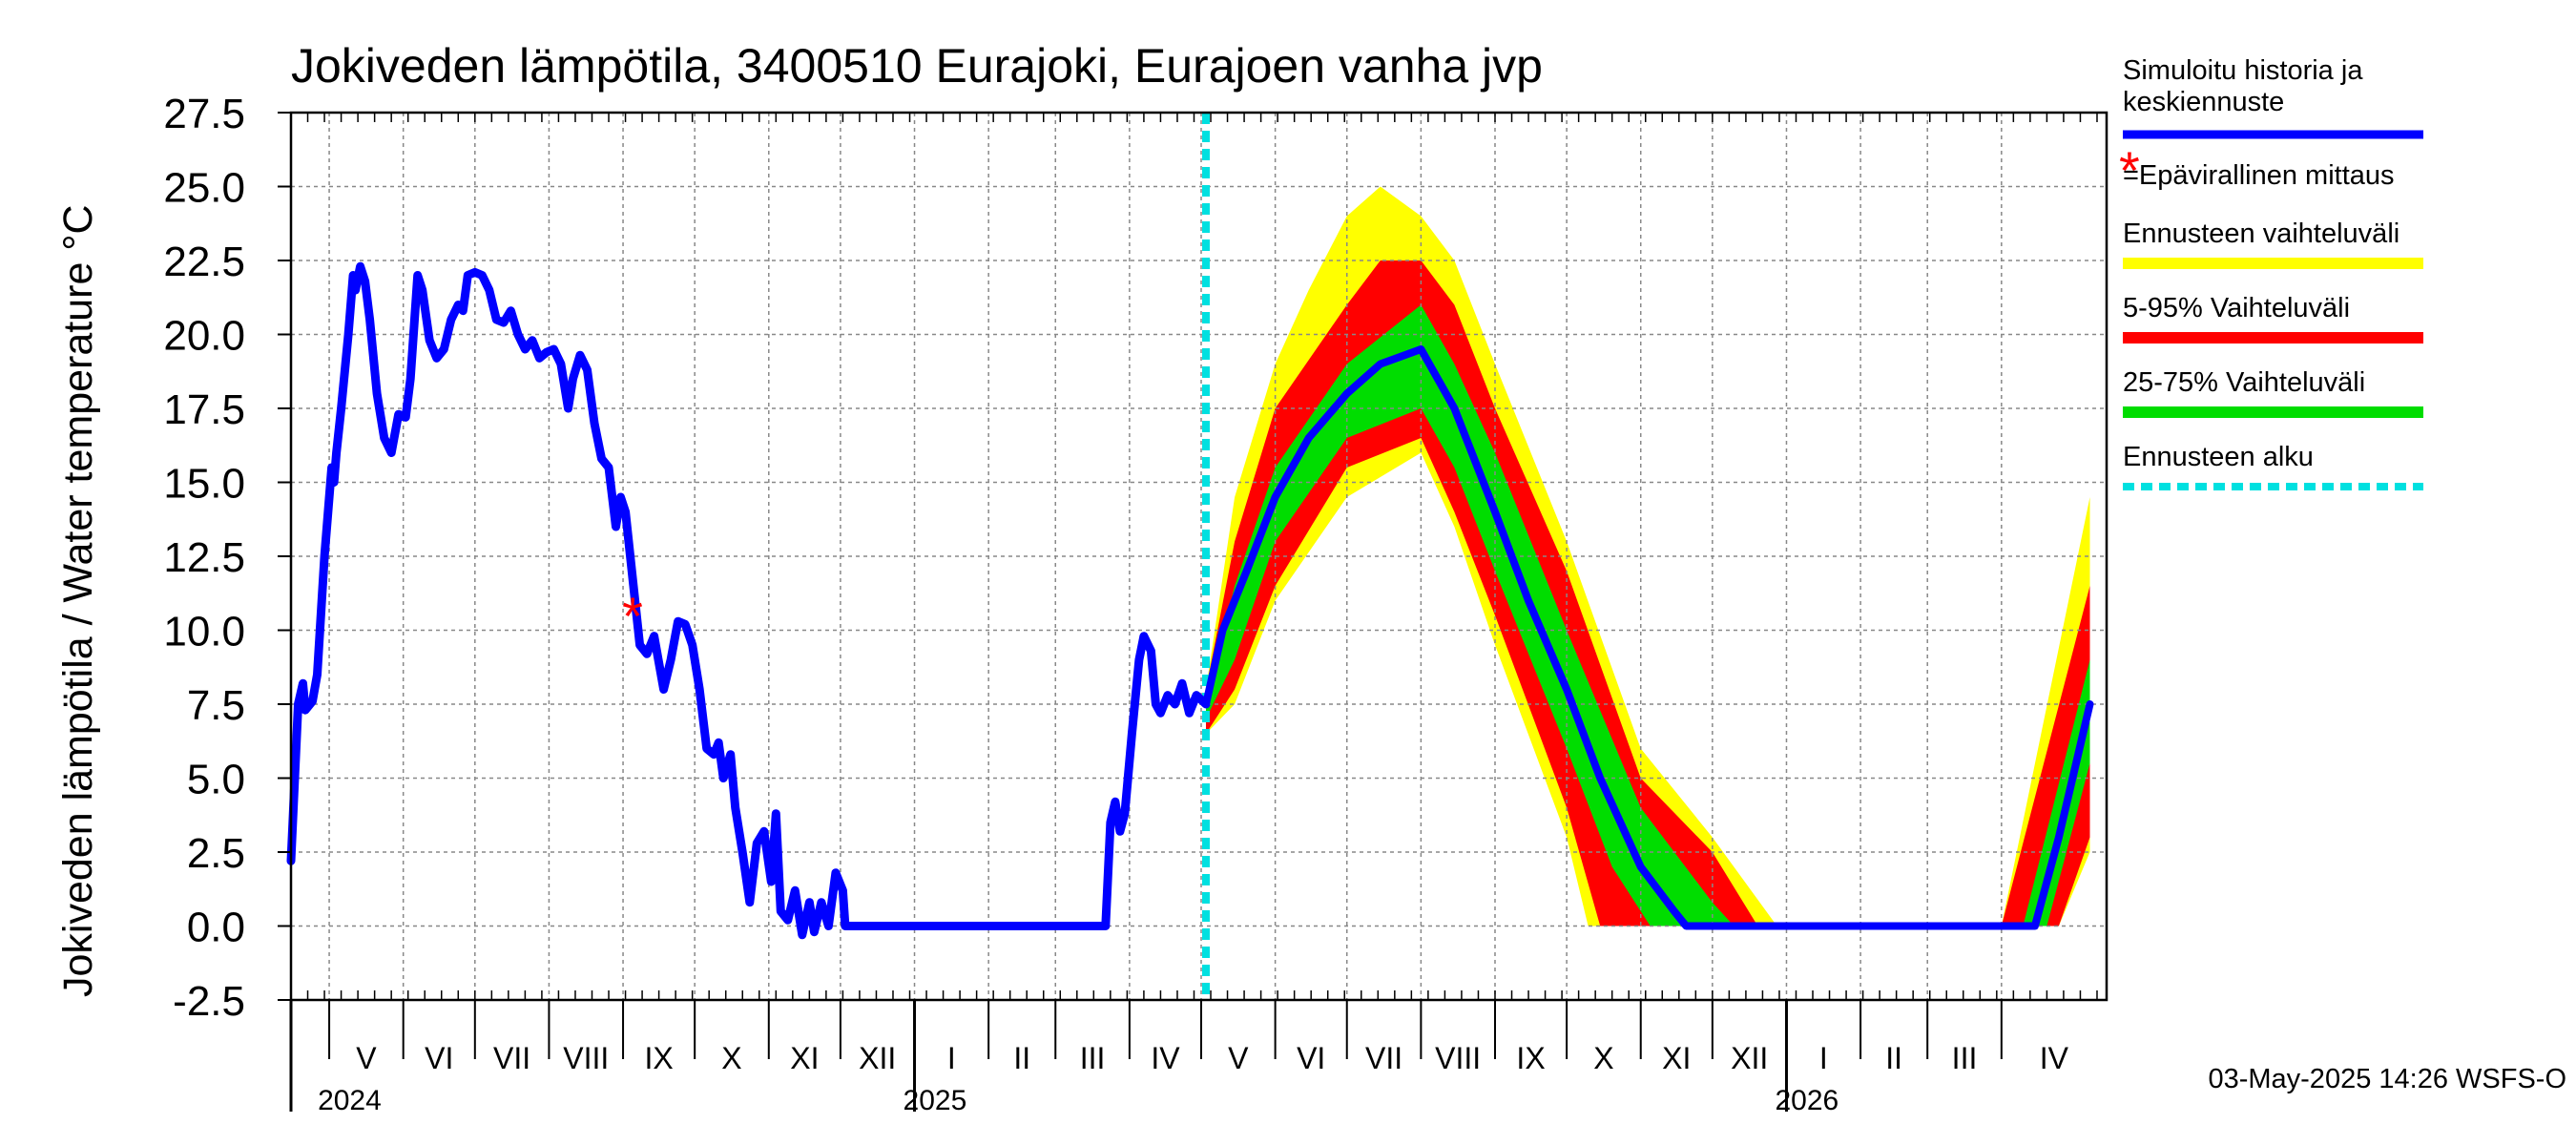 The width and height of the screenshot is (2576, 1145). I want to click on legend-label-history-line1: Simuloitu historia ja, so click(2243, 70).